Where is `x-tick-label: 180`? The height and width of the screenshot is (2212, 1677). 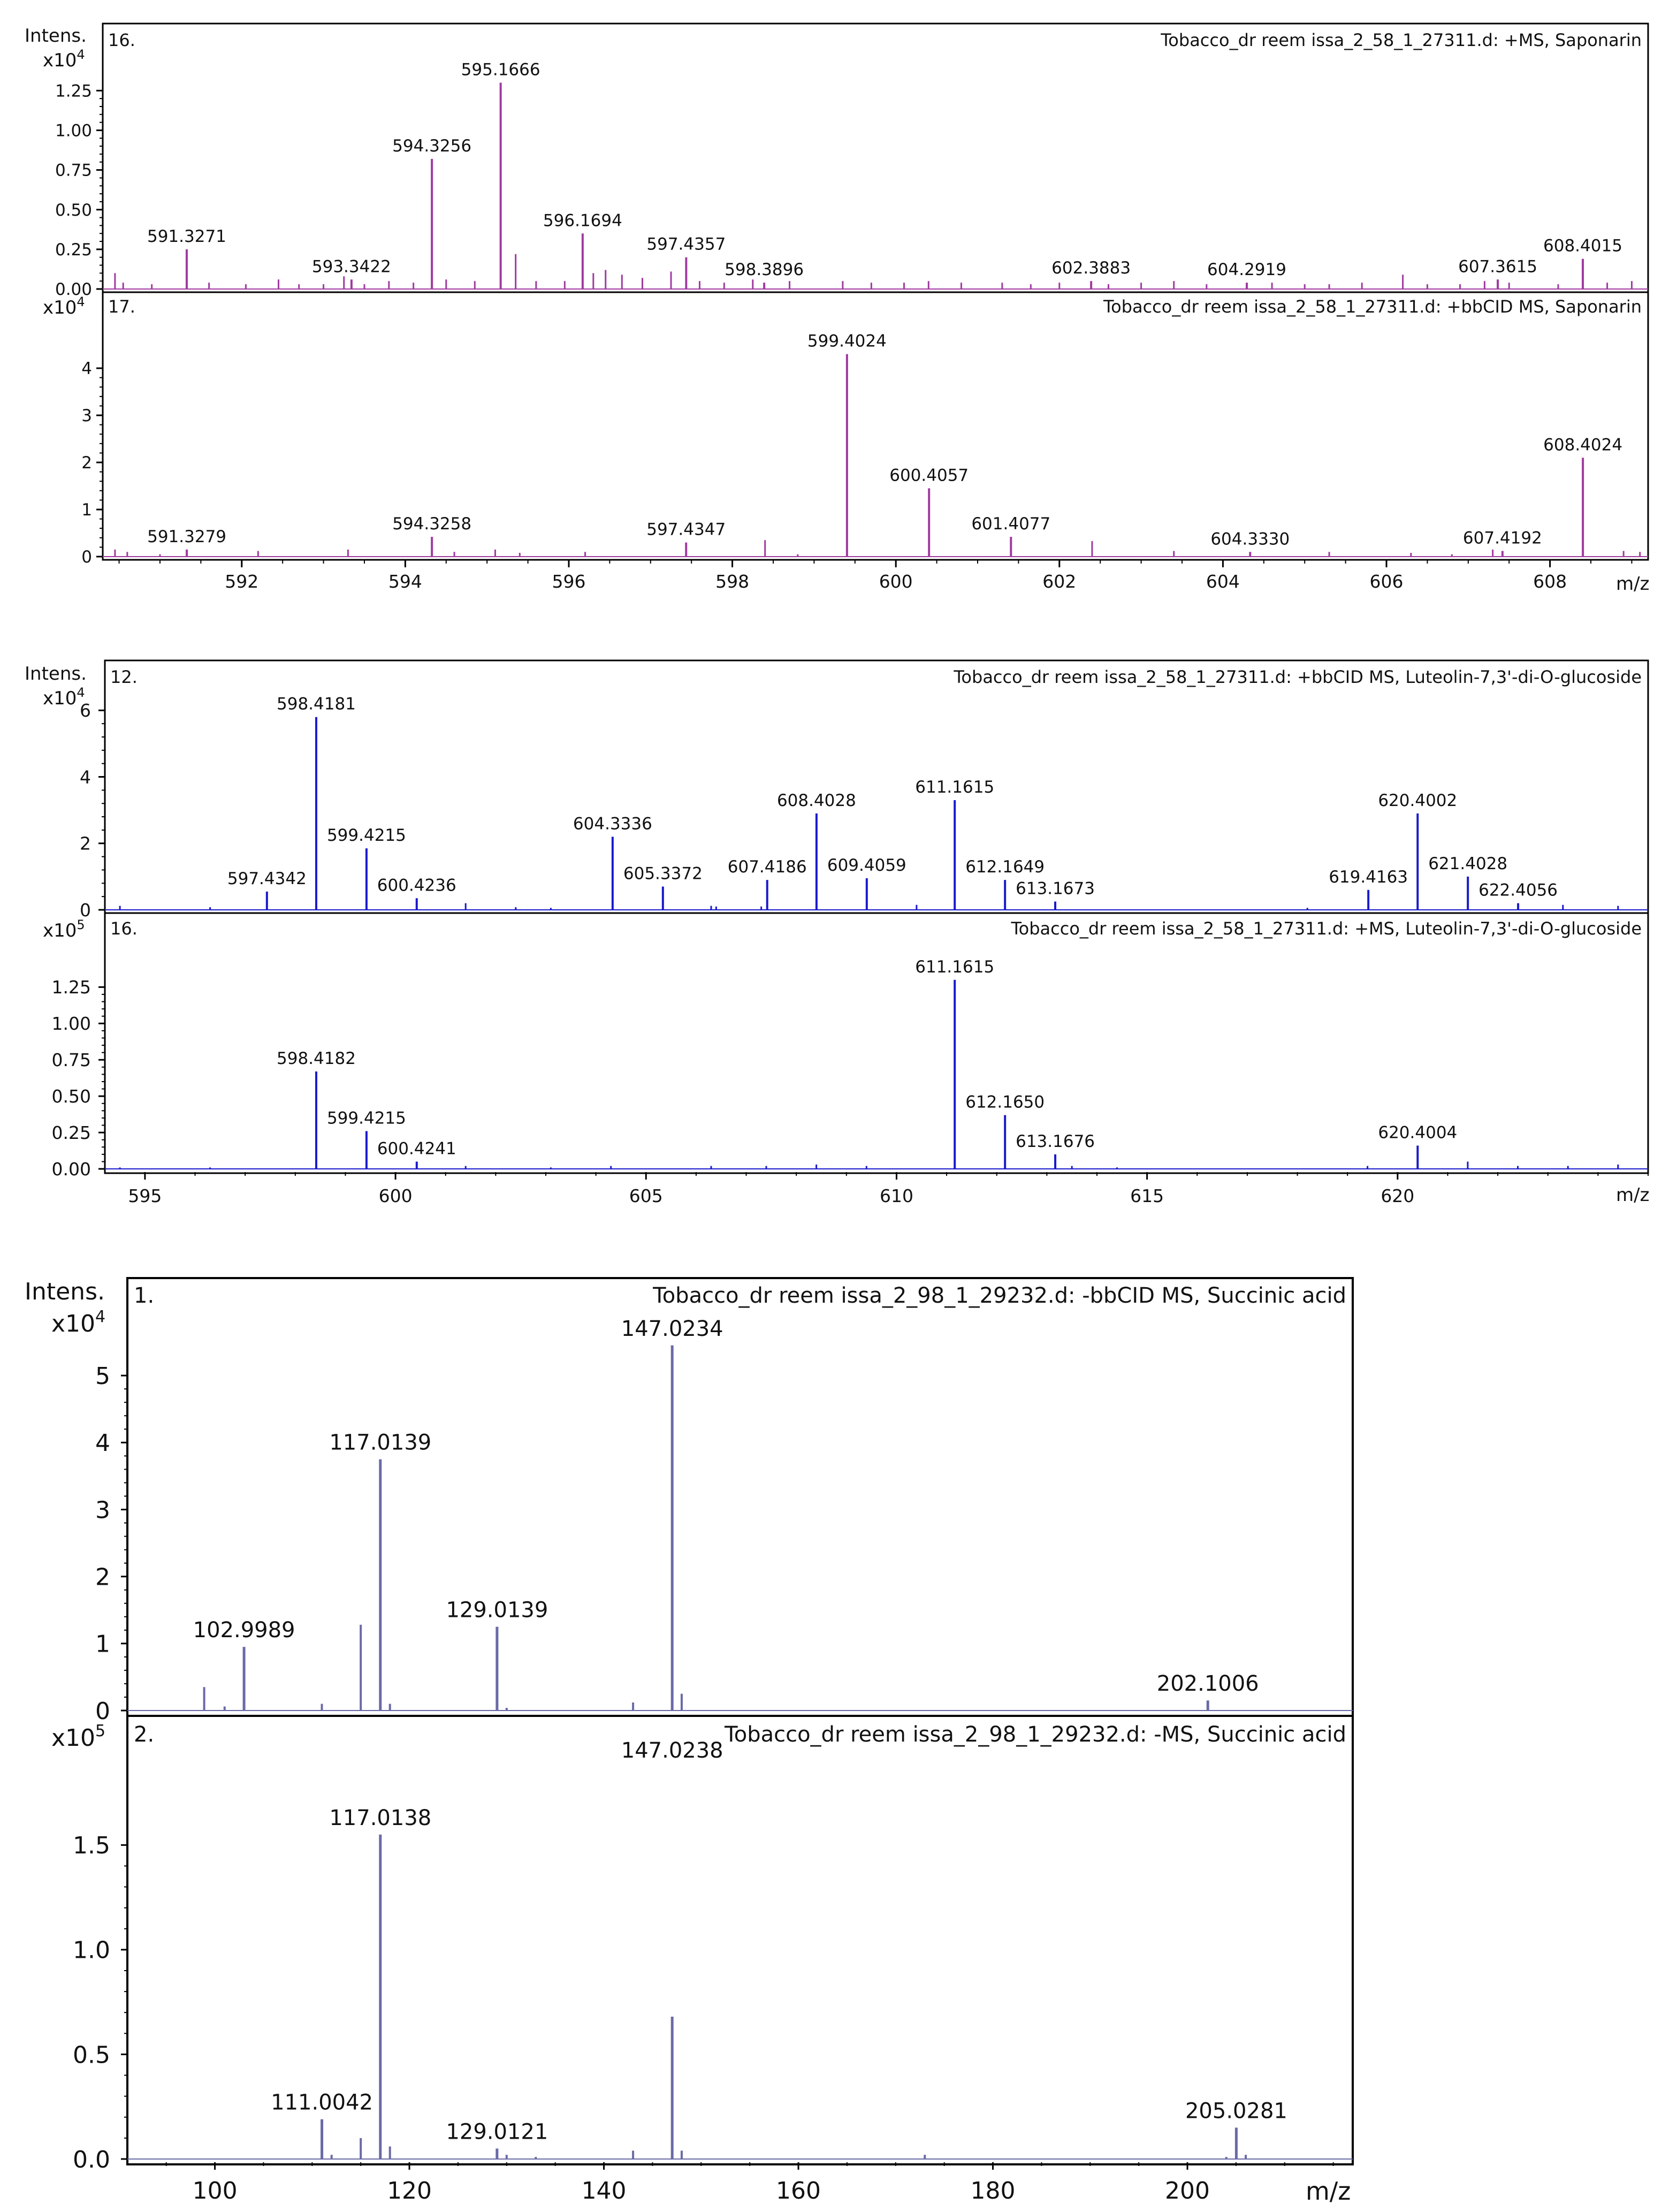 x-tick-label: 180 is located at coordinates (993, 2191).